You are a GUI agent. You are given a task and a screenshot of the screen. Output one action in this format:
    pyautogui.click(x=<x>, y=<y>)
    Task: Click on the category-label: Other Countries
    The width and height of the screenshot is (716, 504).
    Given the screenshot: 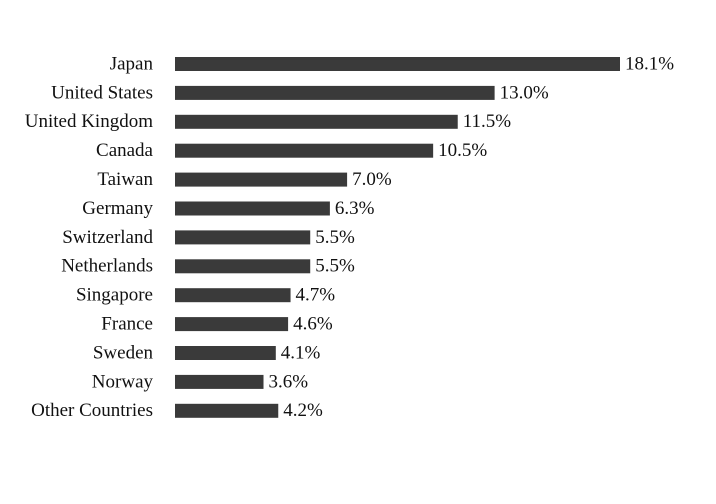 What is the action you would take?
    pyautogui.click(x=92, y=410)
    